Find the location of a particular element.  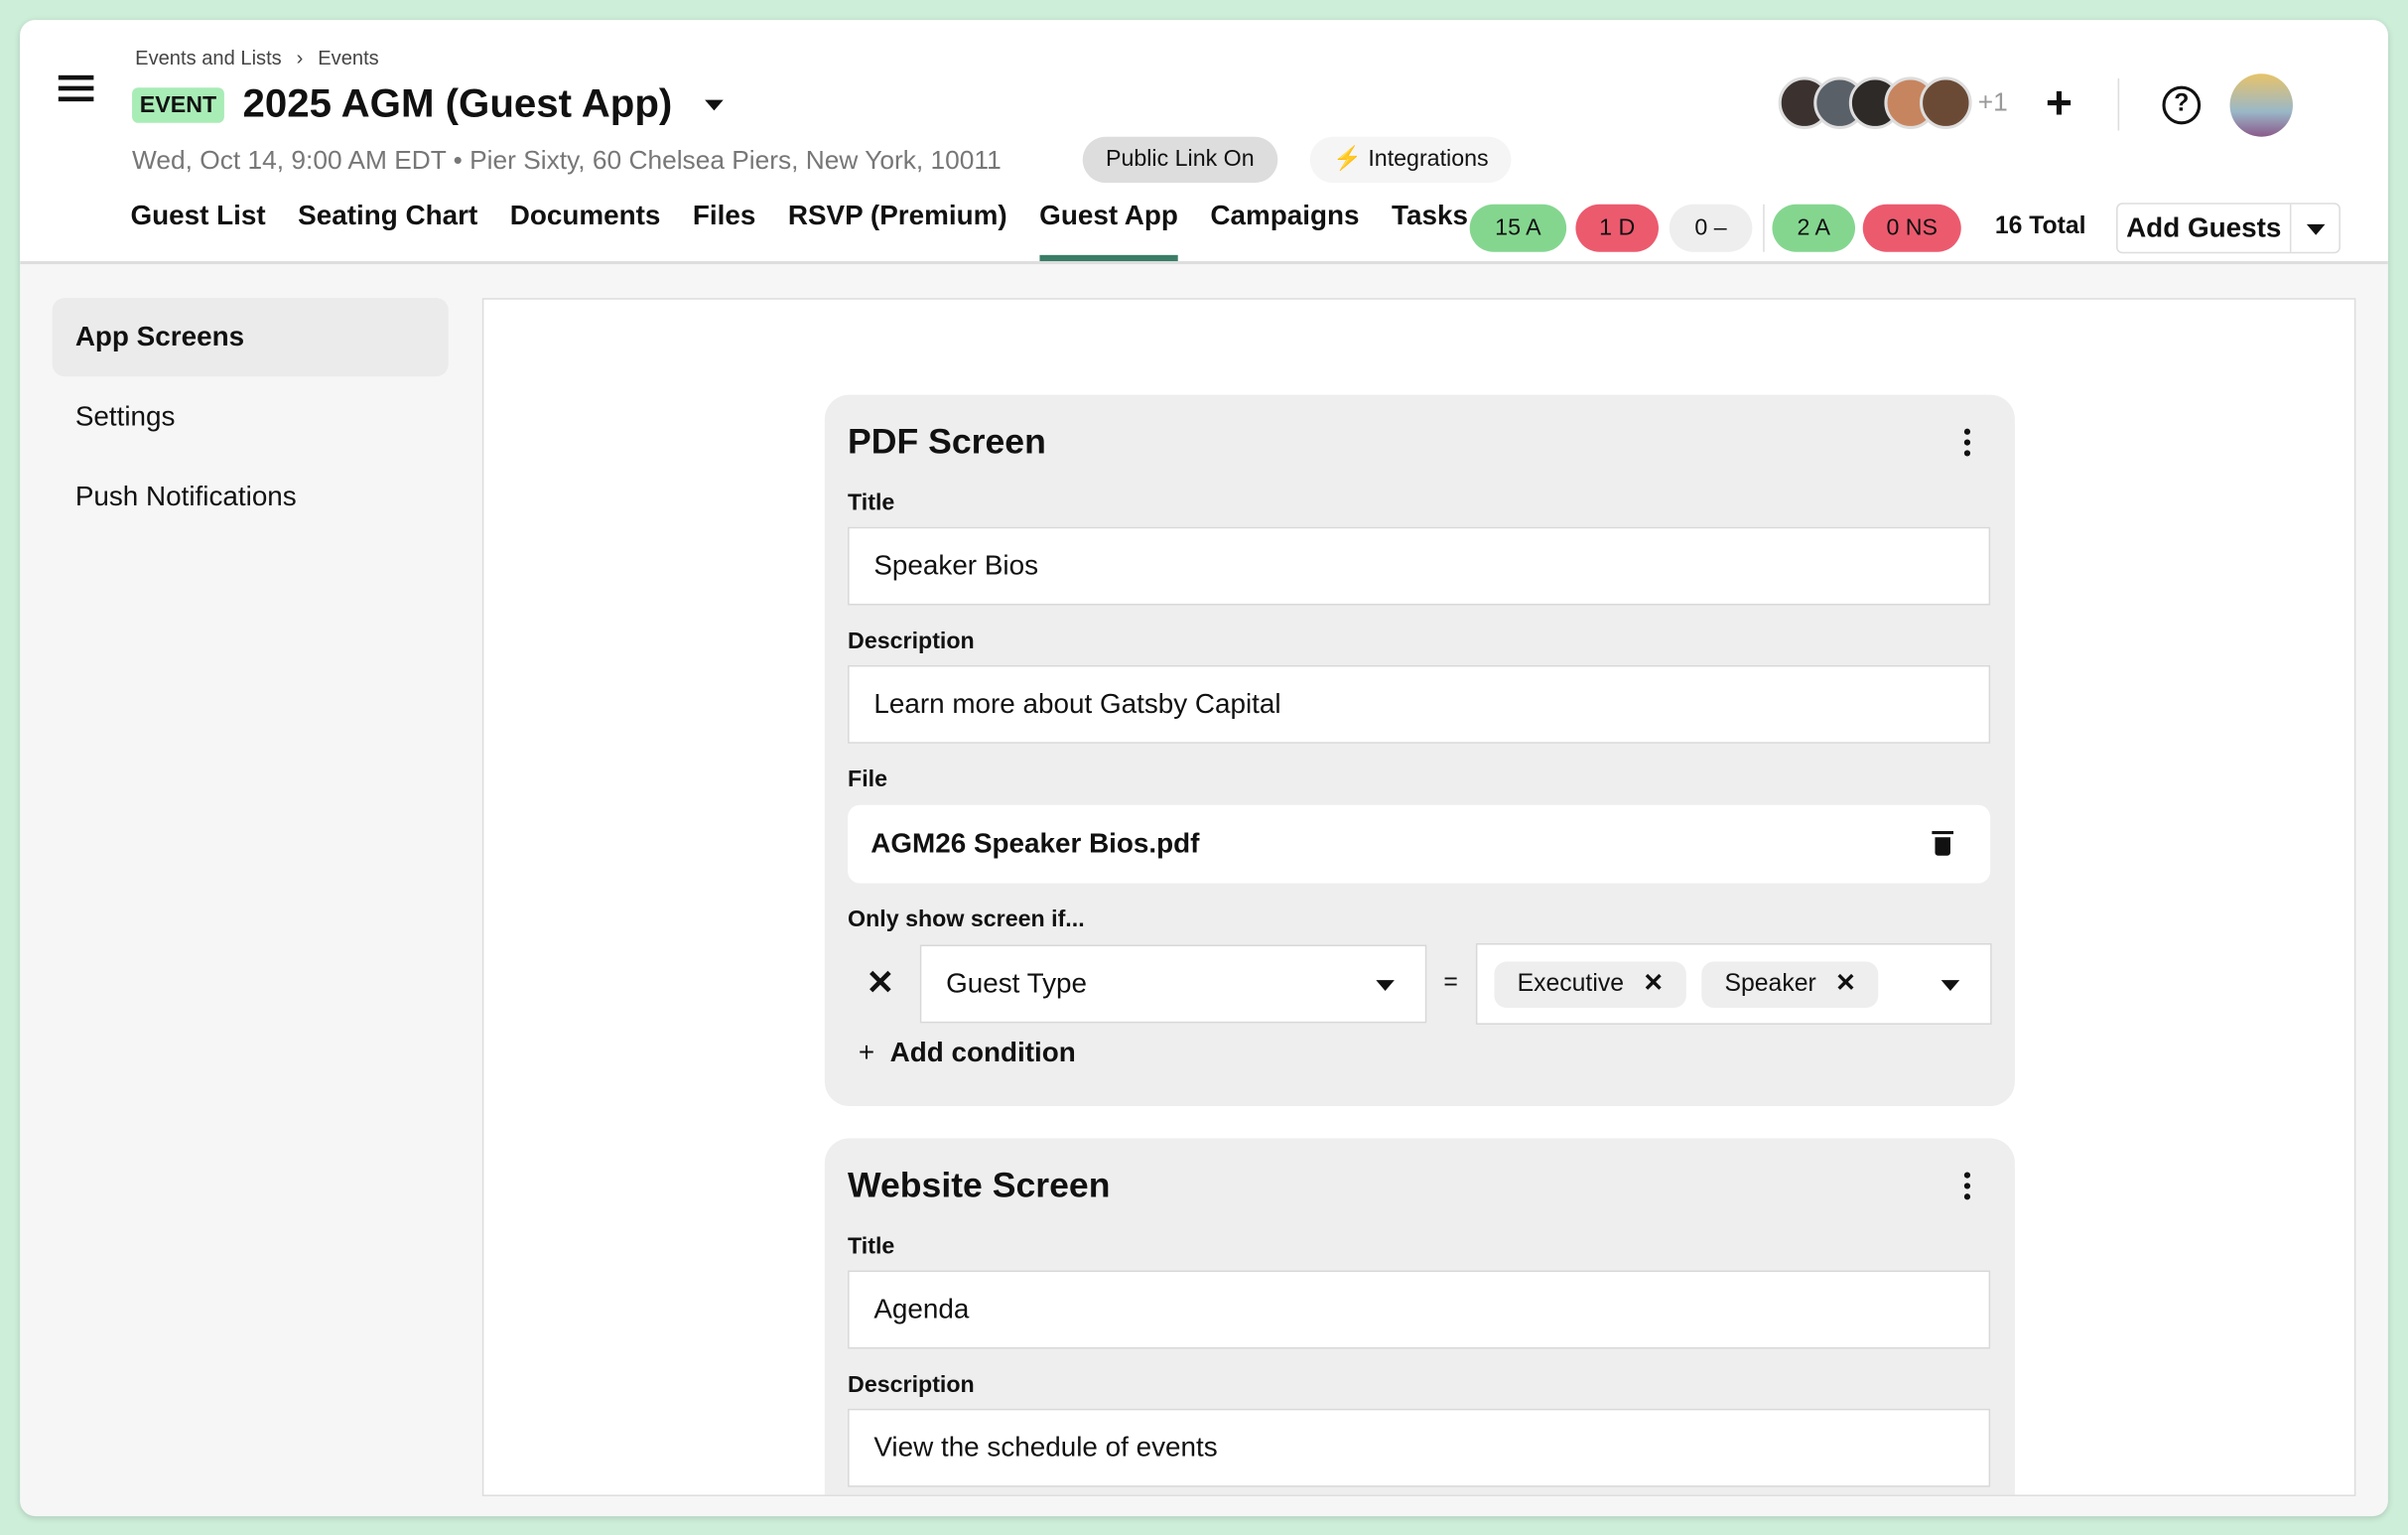

file-row: AGM26 Speaker Bios.pdf is located at coordinates (1420, 844).